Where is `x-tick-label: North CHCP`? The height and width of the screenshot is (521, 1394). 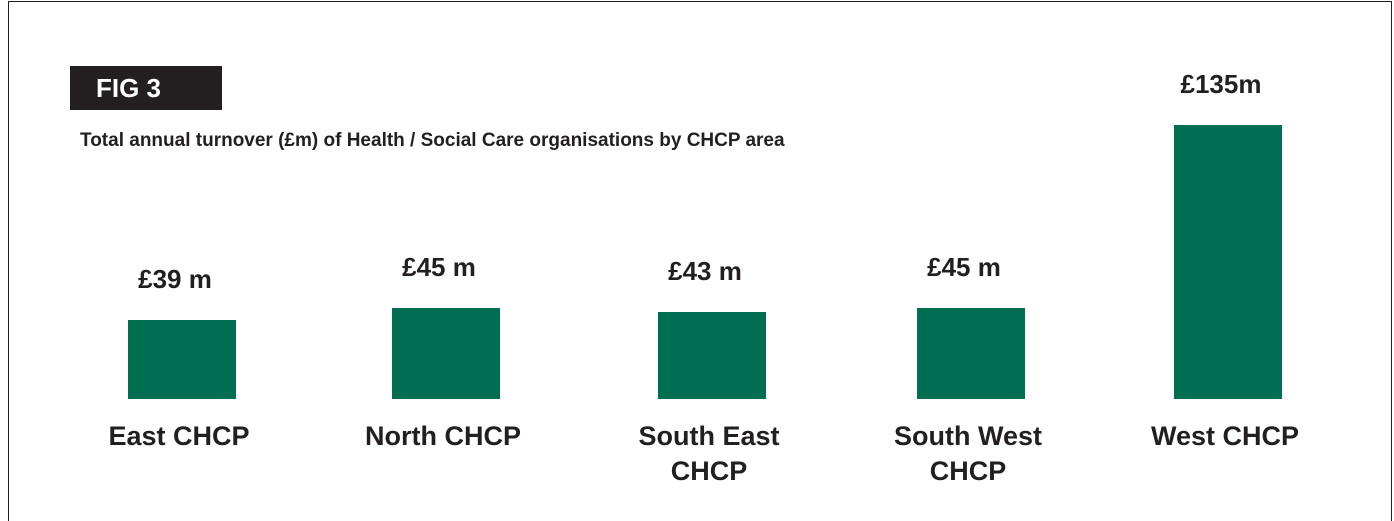 x-tick-label: North CHCP is located at coordinates (443, 436).